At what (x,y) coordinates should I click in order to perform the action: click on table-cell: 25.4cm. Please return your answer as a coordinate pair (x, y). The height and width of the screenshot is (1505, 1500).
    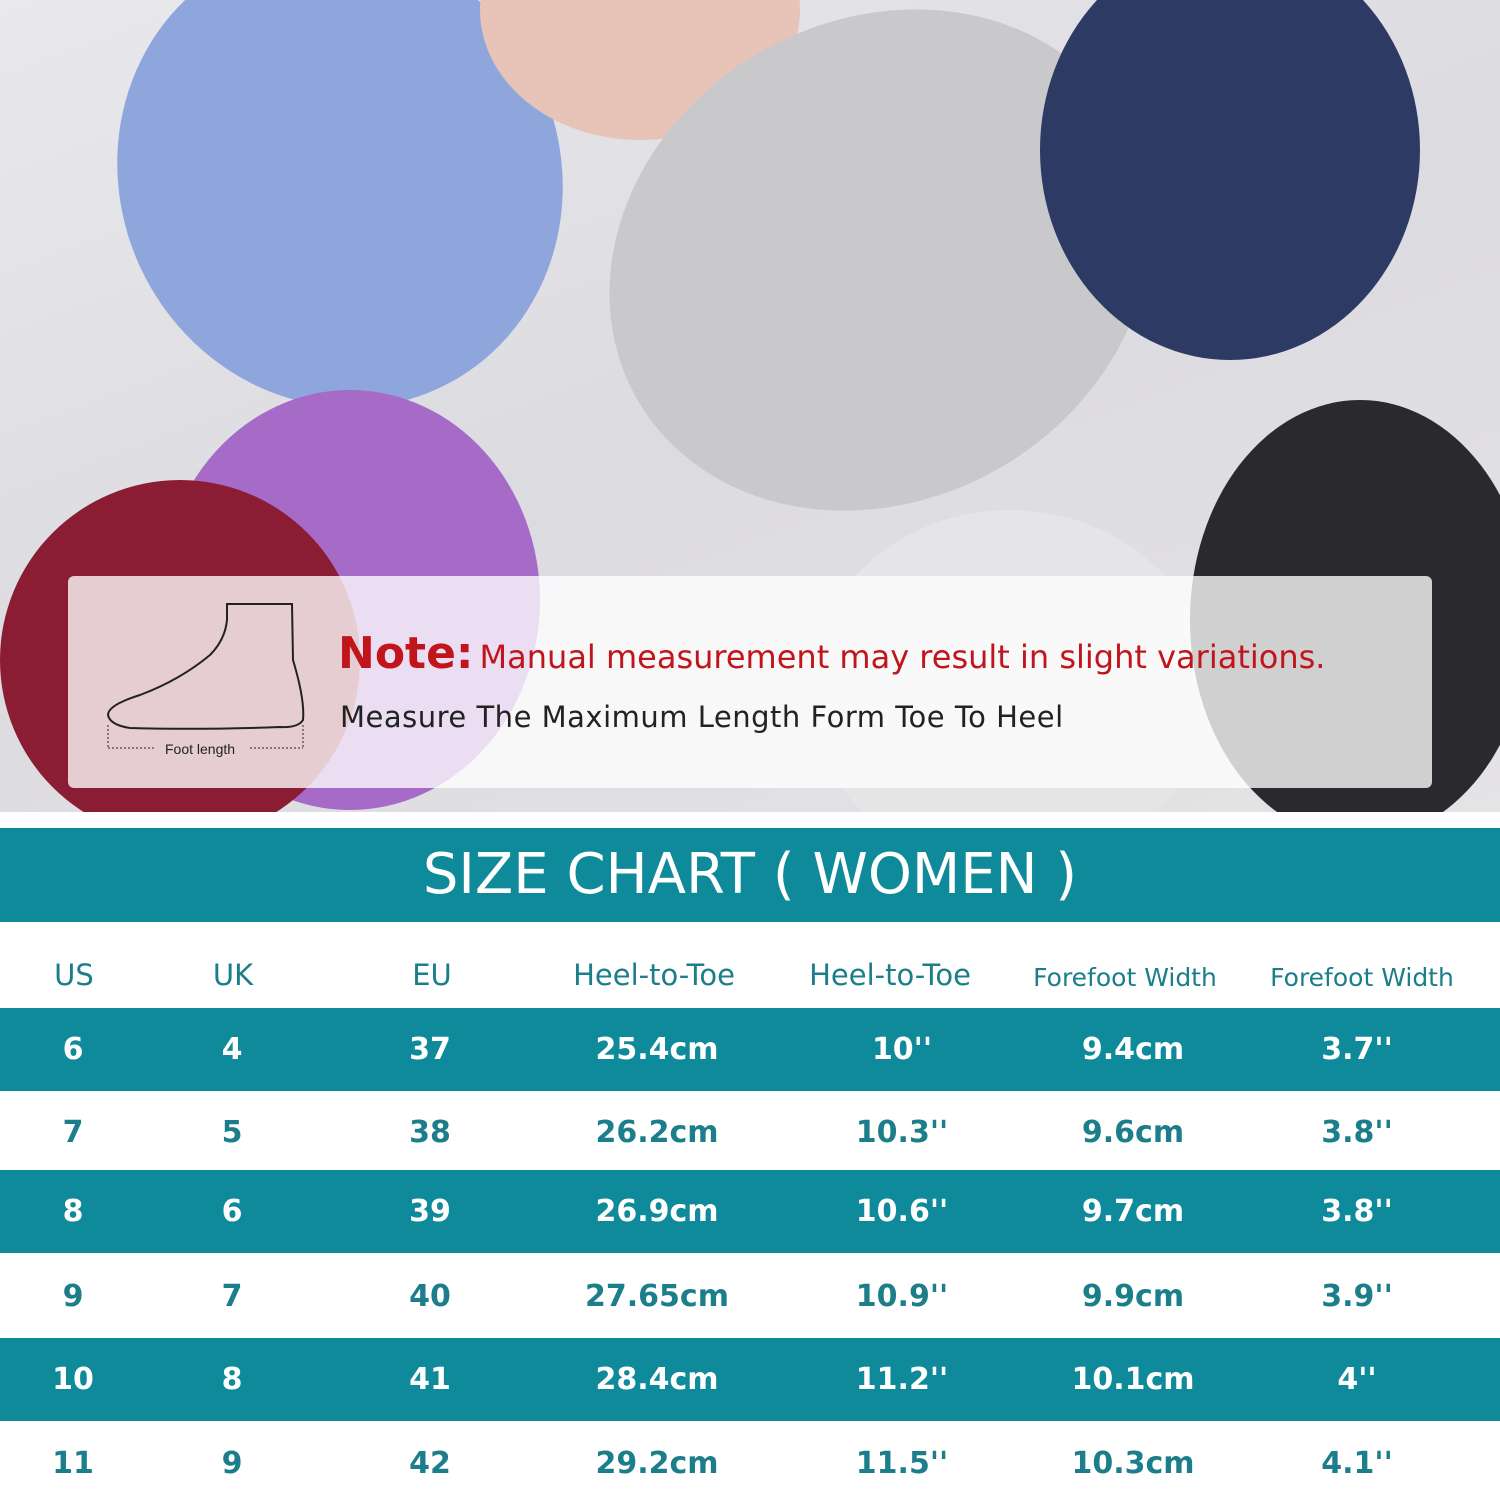
    Looking at the image, I should click on (657, 1049).